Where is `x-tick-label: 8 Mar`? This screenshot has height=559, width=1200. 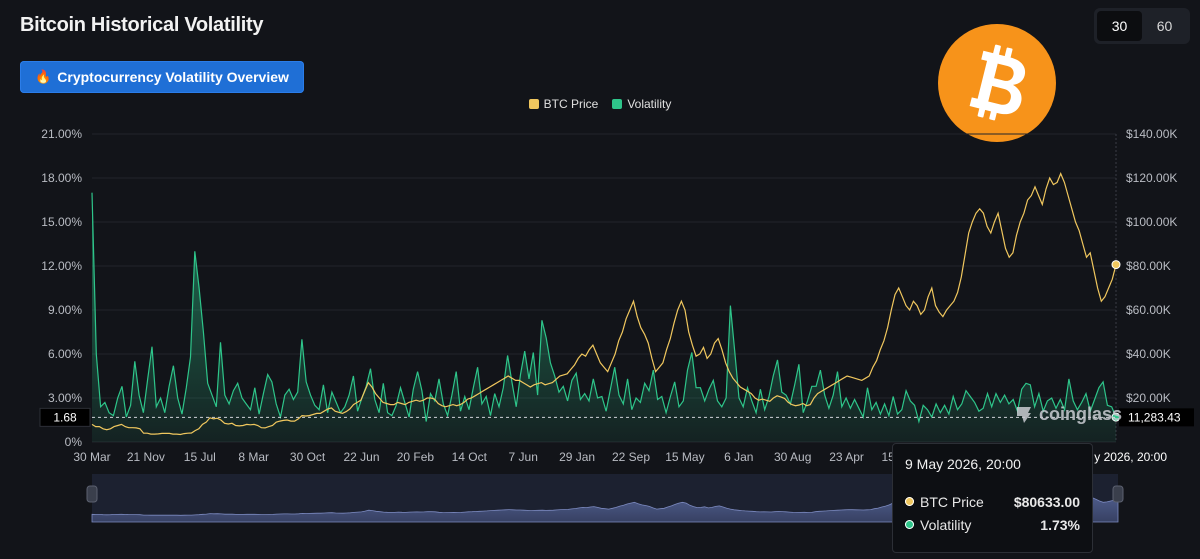 x-tick-label: 8 Mar is located at coordinates (253, 457).